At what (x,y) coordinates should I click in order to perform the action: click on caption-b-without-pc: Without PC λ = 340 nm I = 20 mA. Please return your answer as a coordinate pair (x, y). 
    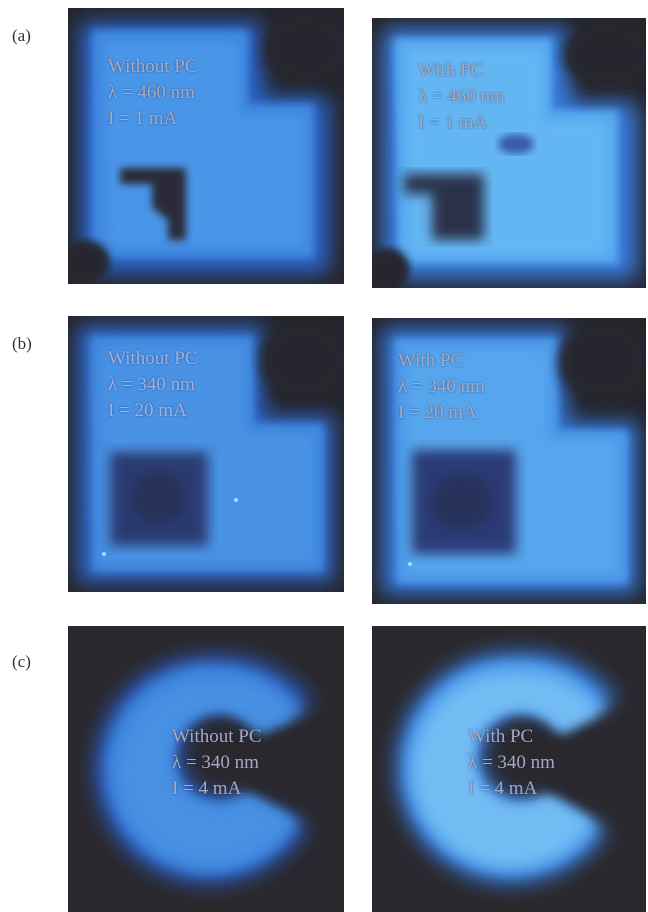
    Looking at the image, I should click on (153, 385).